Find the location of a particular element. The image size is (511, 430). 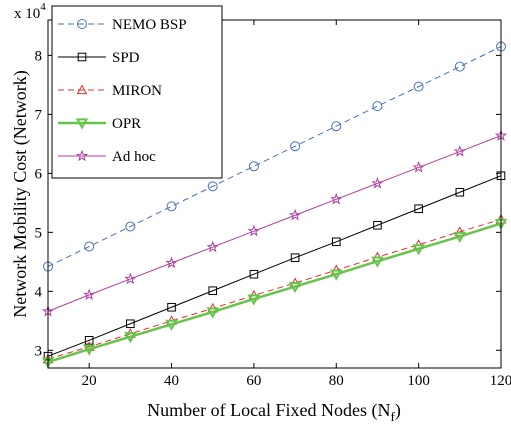

y-tick-label: 8 is located at coordinates (39, 56).